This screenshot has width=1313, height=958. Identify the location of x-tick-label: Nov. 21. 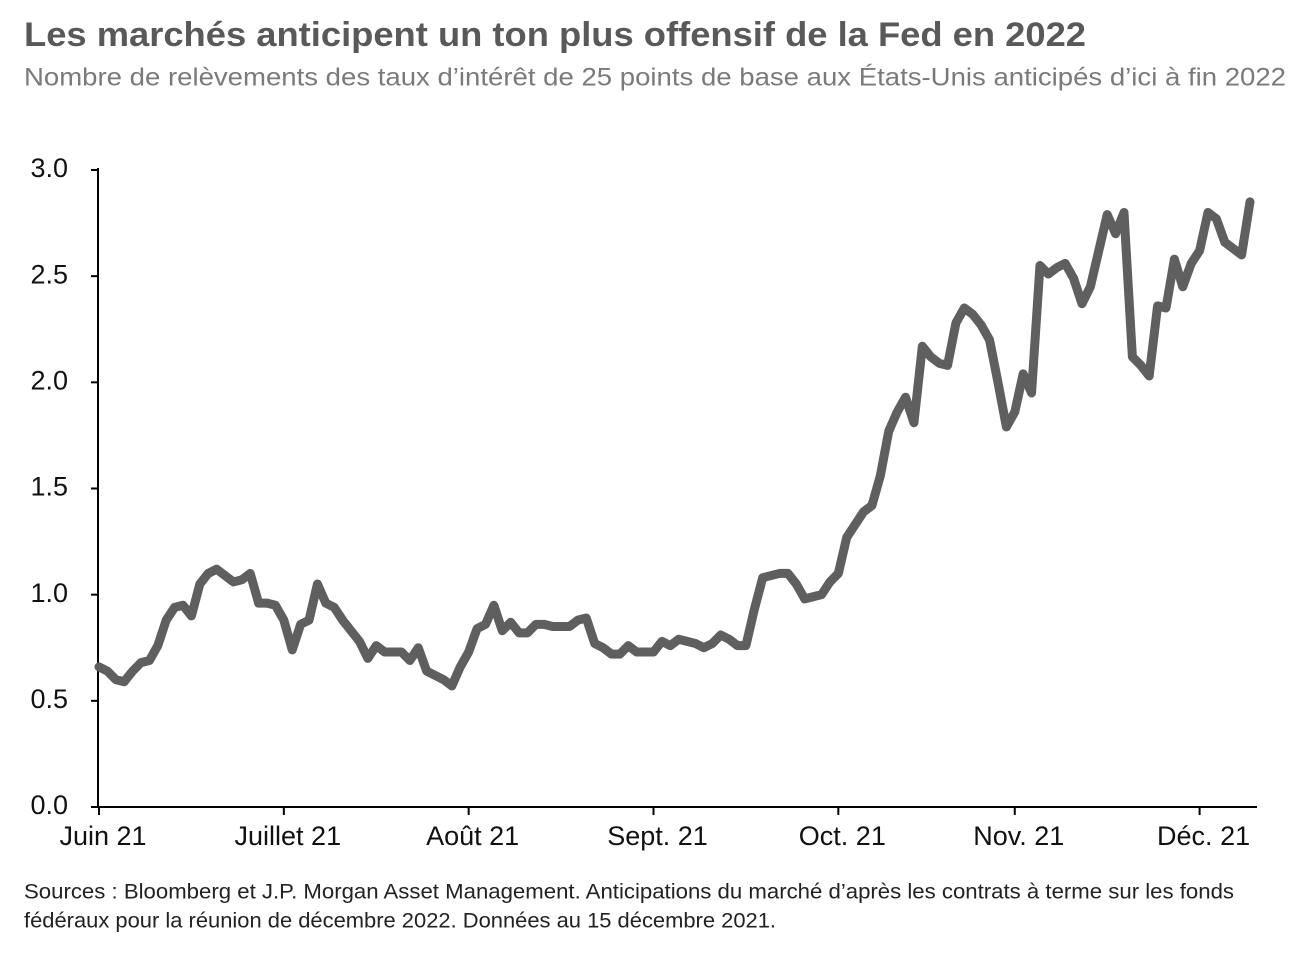
(1018, 836).